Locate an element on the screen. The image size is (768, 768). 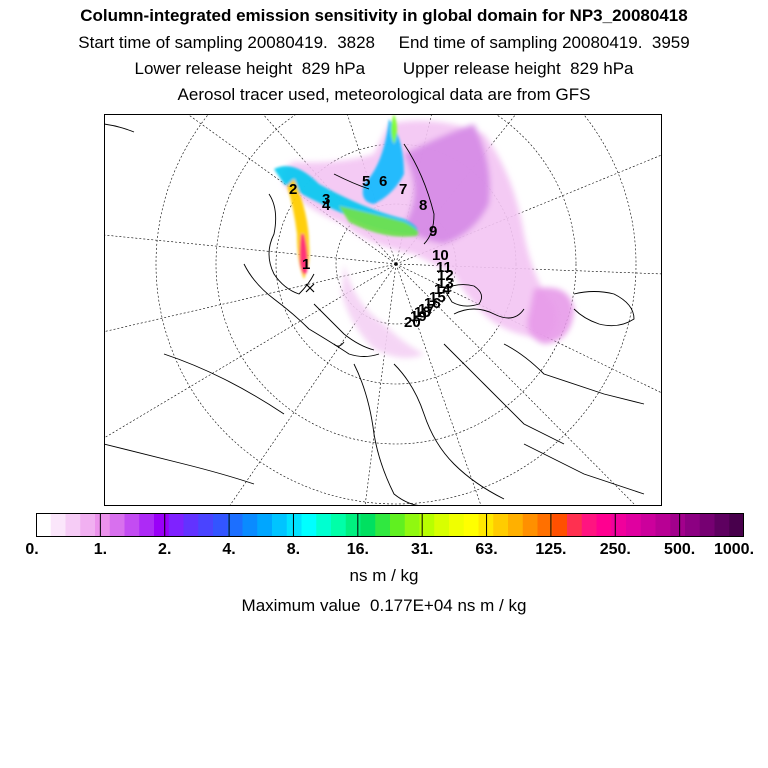
day-label: 2 is located at coordinates (293, 189).